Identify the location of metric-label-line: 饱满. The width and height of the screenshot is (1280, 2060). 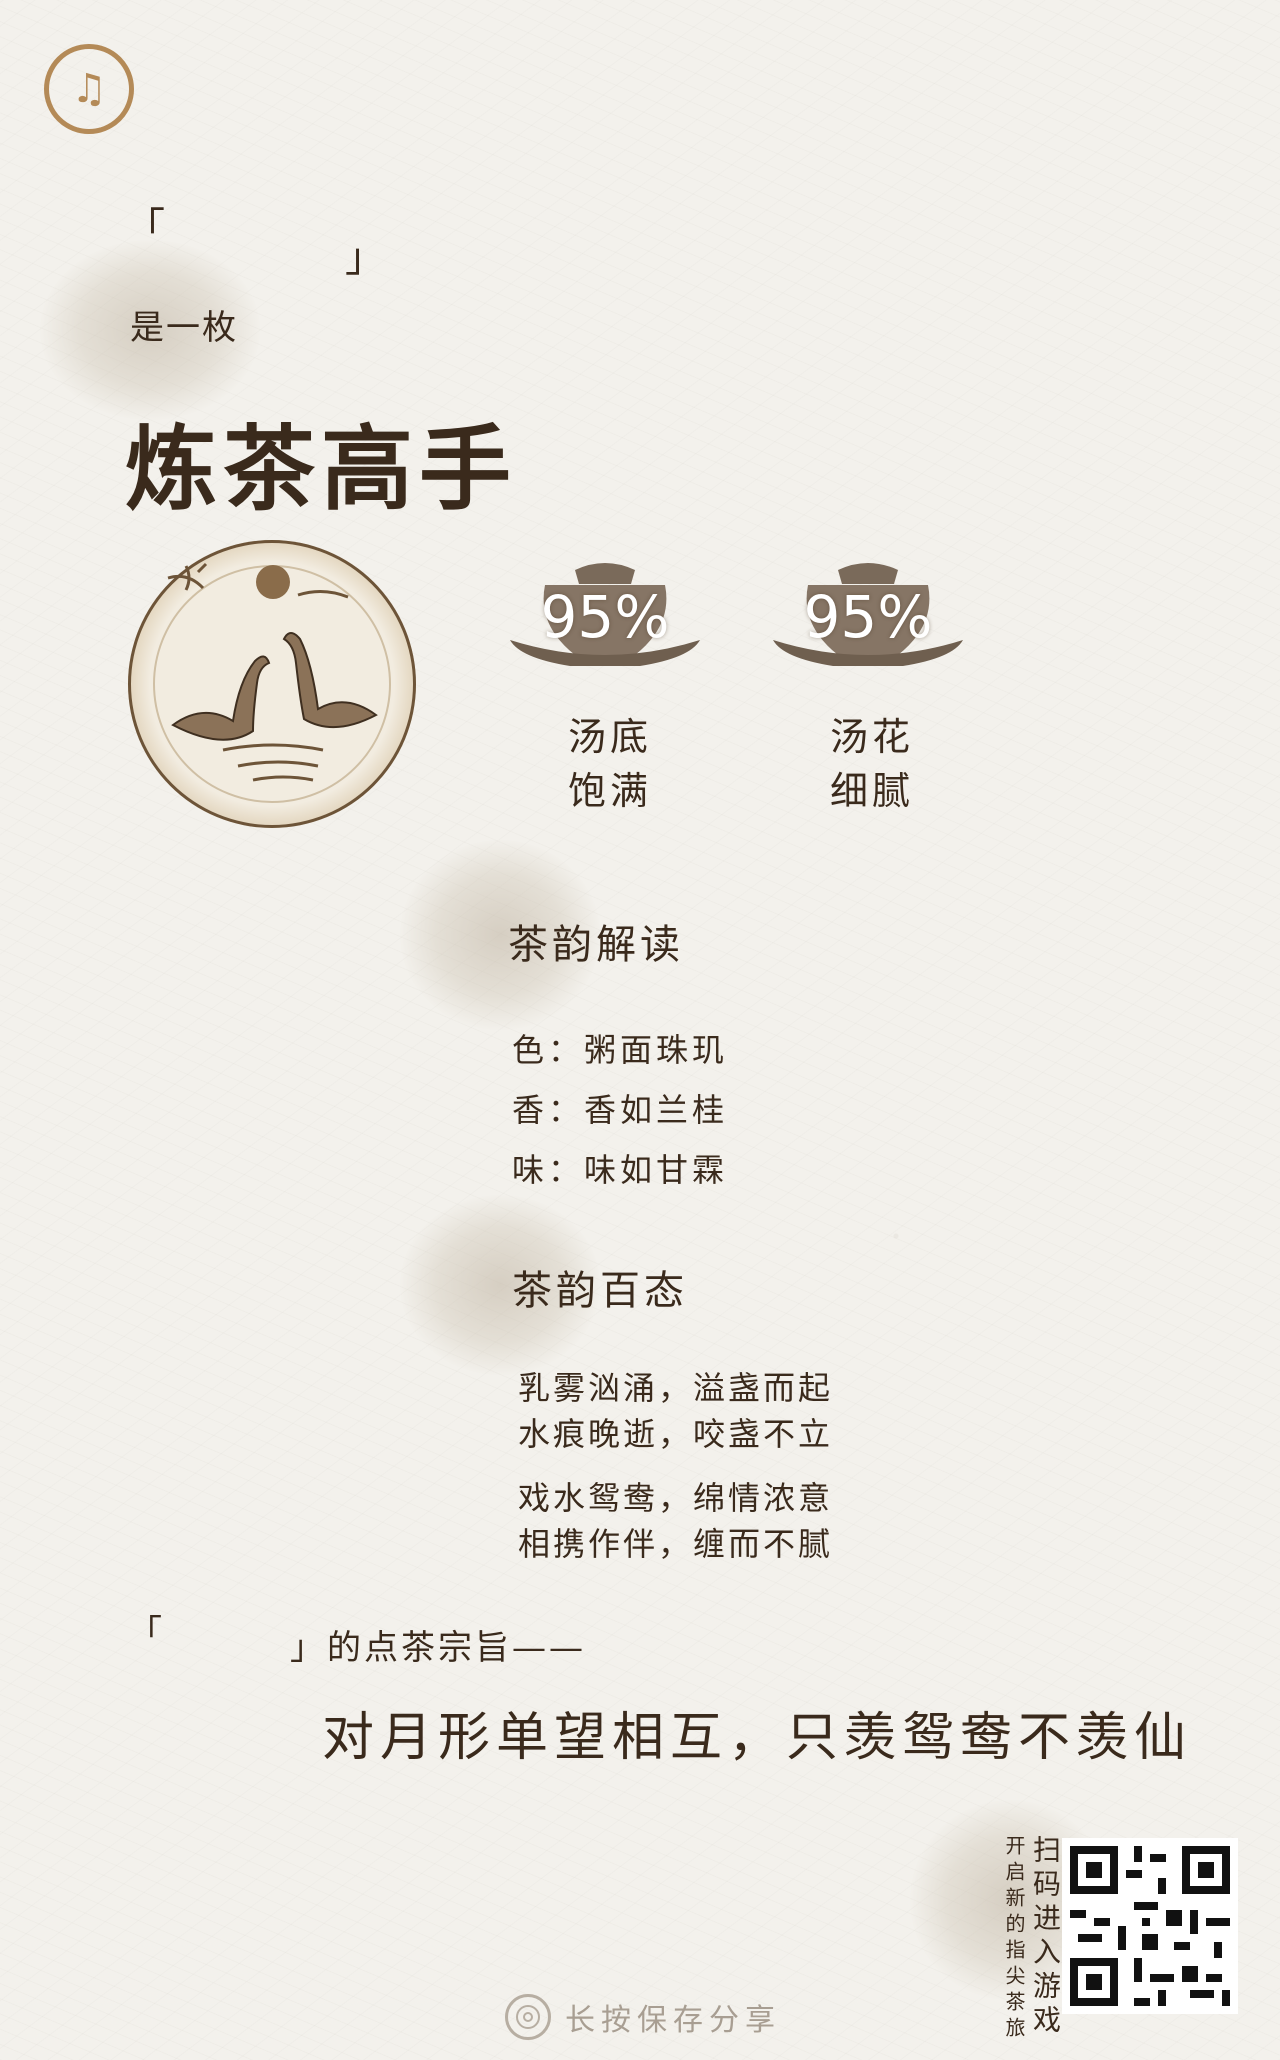
(610, 791).